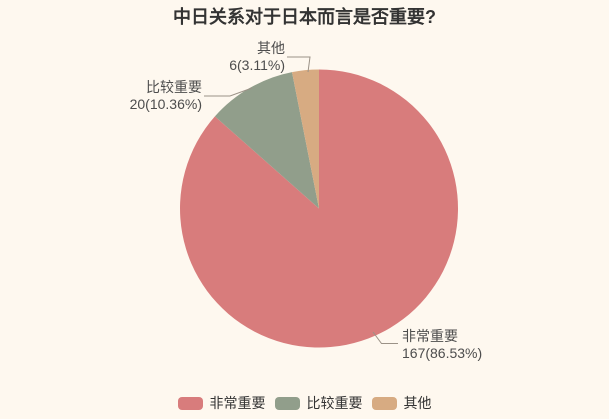 Image resolution: width=609 pixels, height=419 pixels. I want to click on legend-item-1: 比较重要, so click(318, 403).